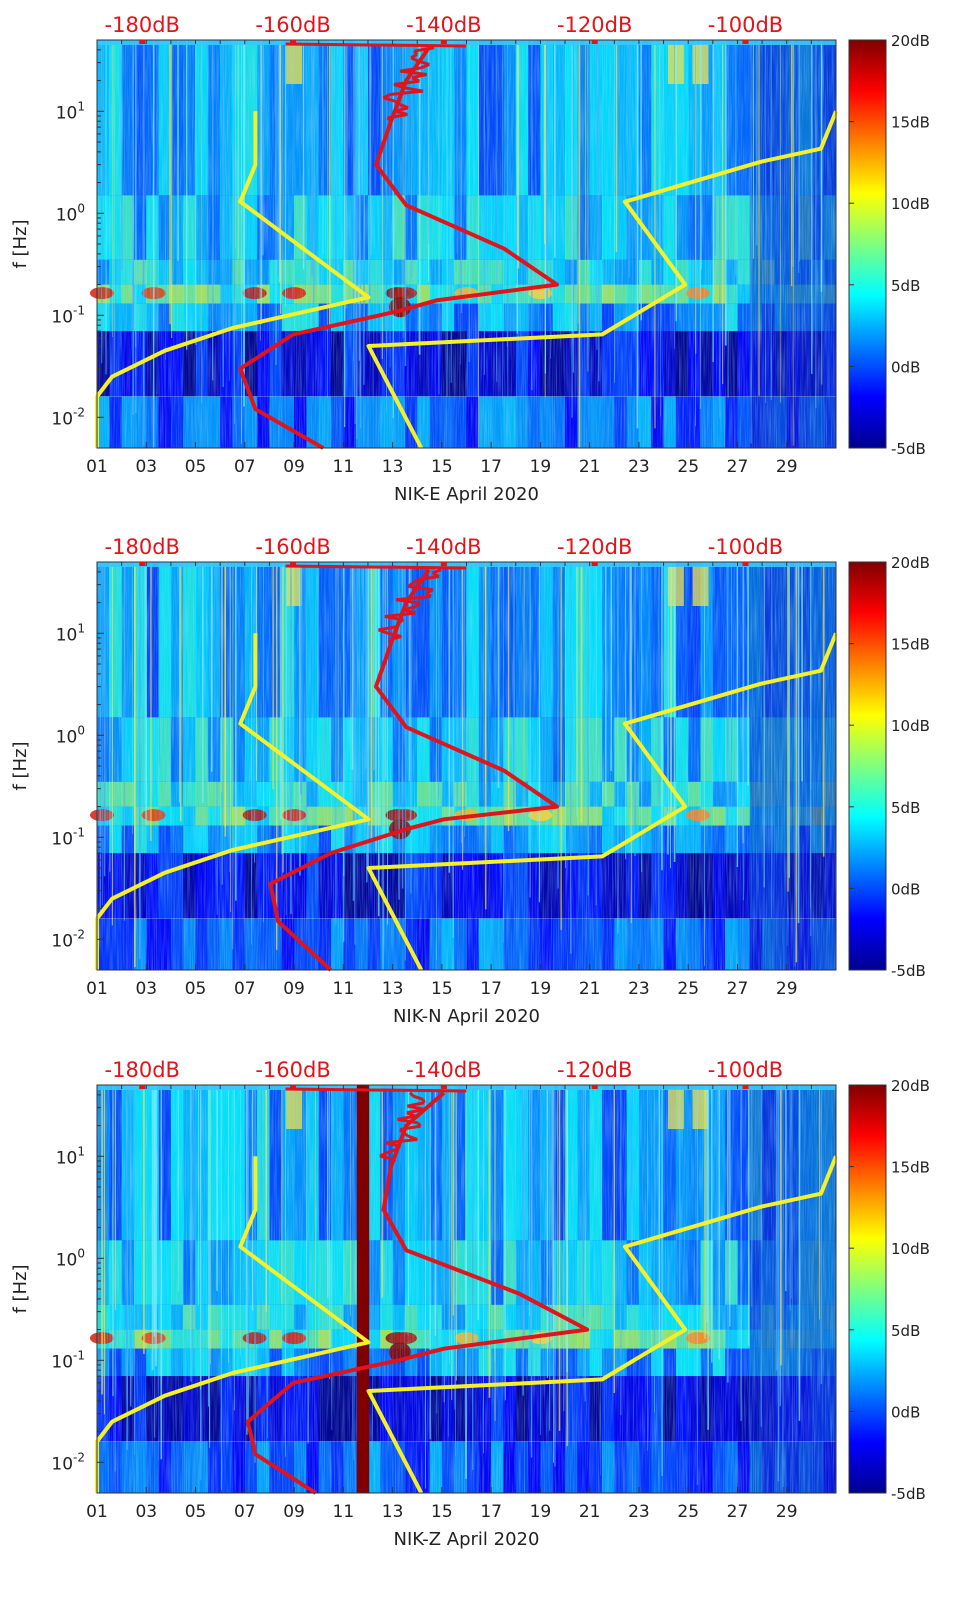 The width and height of the screenshot is (962, 1599). I want to click on x-tick-label: 07, so click(245, 989).